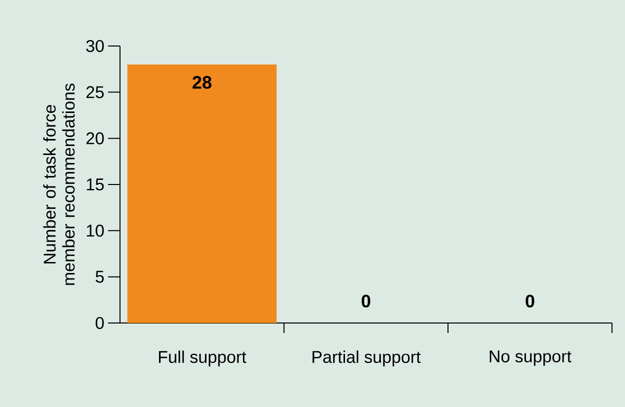  I want to click on y-tick-label: 30, so click(95, 46).